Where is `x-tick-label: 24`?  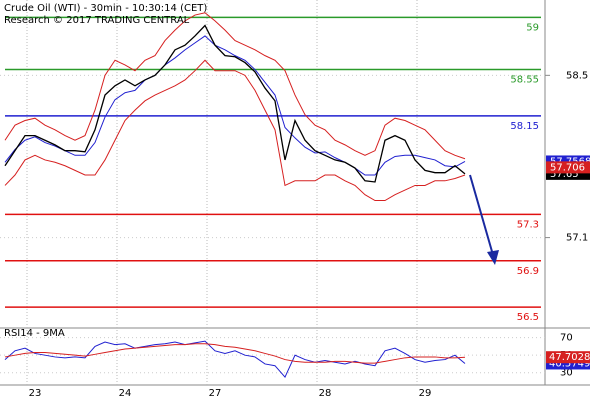 x-tick-label: 24 is located at coordinates (125, 393).